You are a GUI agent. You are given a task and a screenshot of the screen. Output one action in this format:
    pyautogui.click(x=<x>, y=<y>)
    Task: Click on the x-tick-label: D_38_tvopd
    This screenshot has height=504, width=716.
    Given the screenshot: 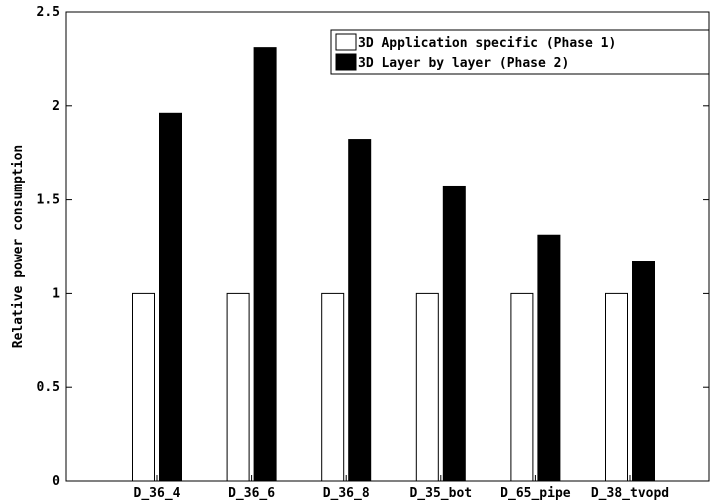 What is the action you would take?
    pyautogui.click(x=630, y=493)
    